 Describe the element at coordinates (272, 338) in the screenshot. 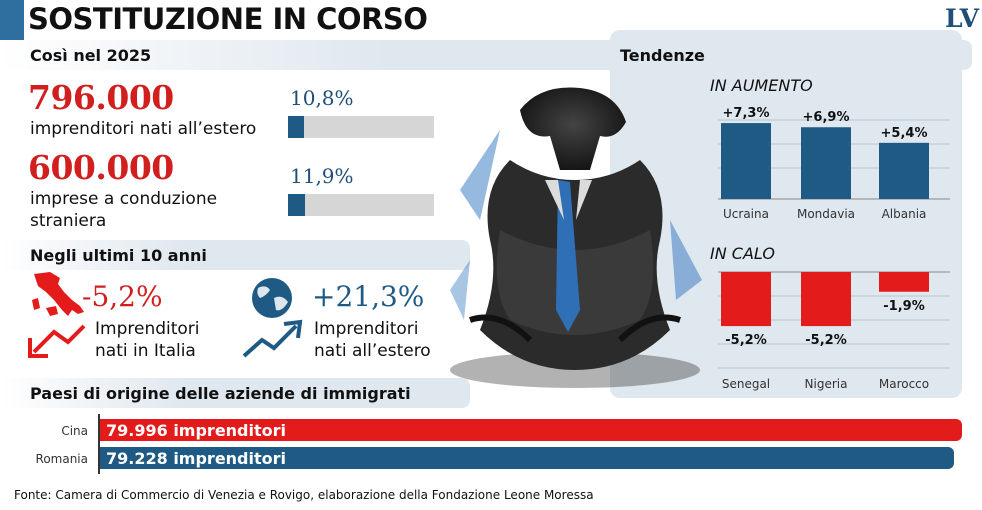

I see `arrow-up-trend-icon` at that location.